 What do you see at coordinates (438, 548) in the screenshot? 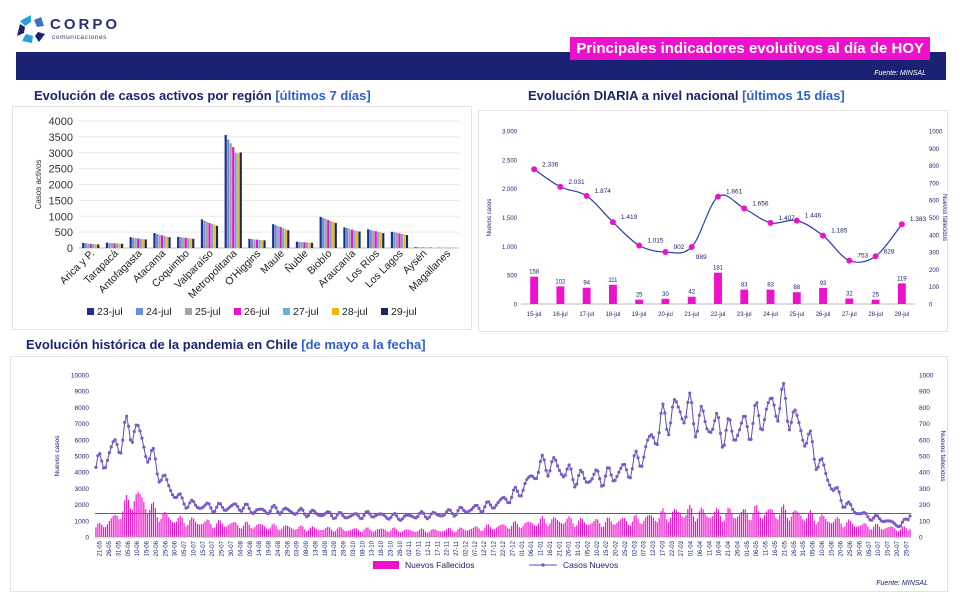
I see `history-xtick-label: 17-11` at bounding box center [438, 548].